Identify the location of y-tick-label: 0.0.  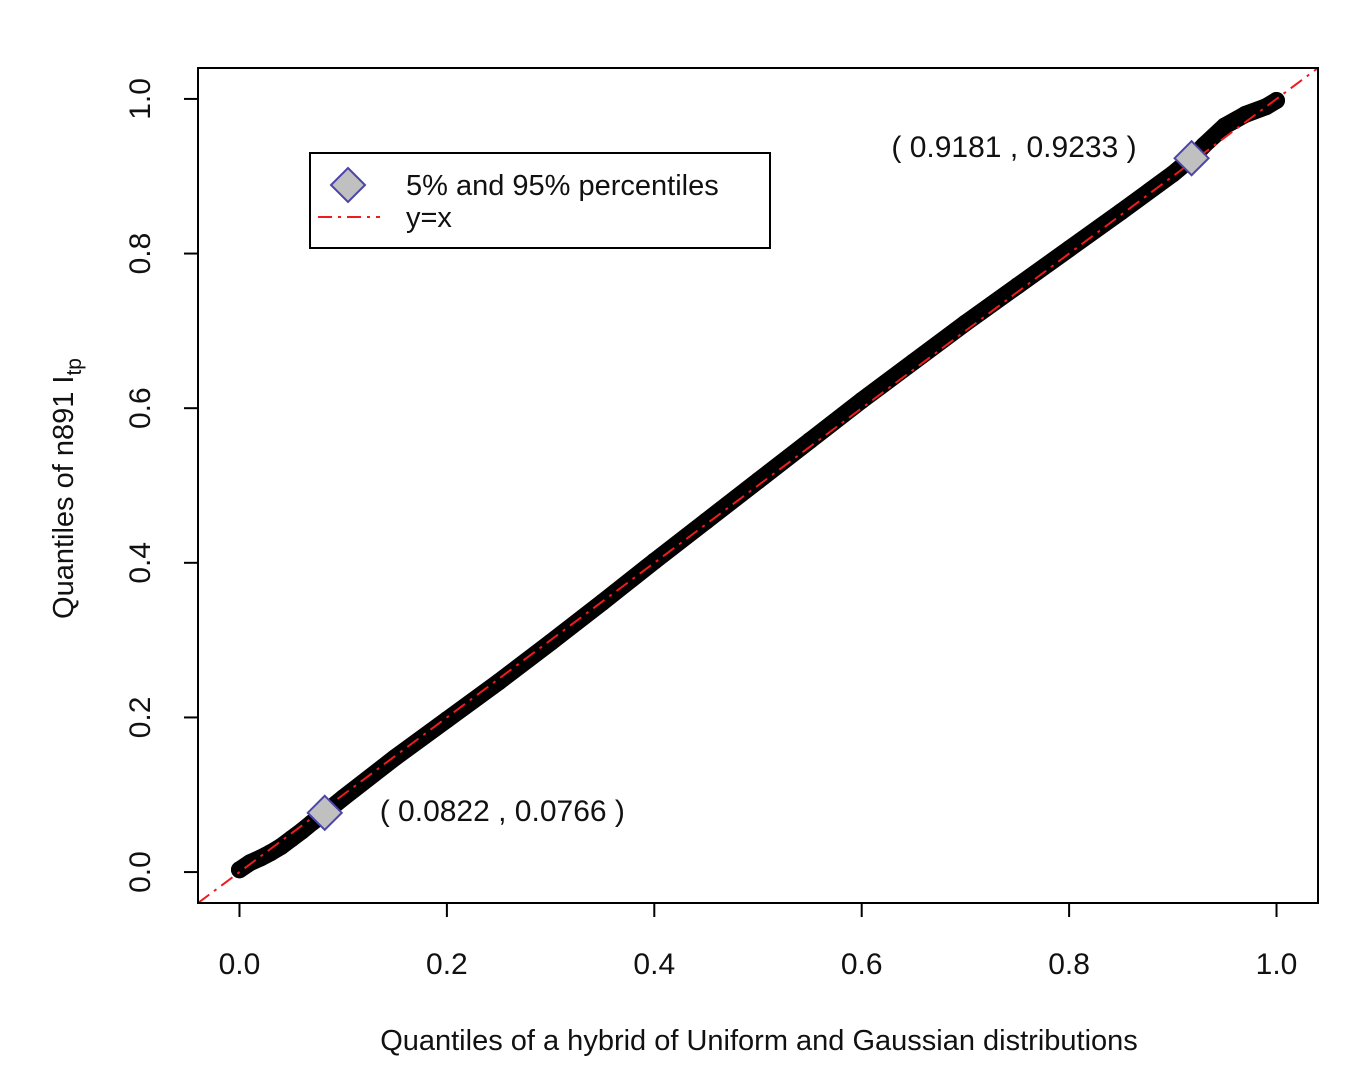
(140, 872).